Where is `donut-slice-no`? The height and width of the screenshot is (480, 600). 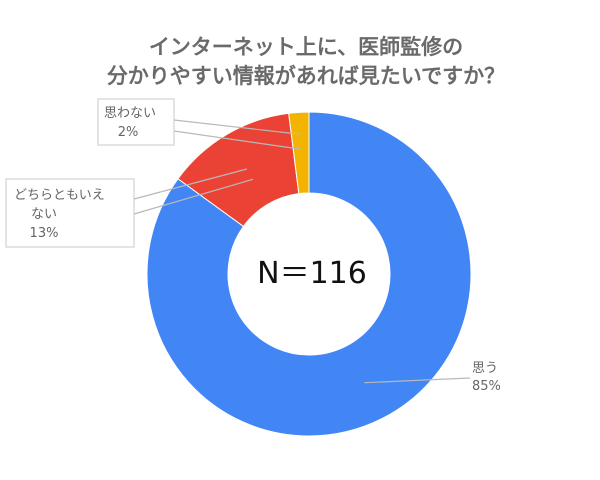 donut-slice-no is located at coordinates (299, 153).